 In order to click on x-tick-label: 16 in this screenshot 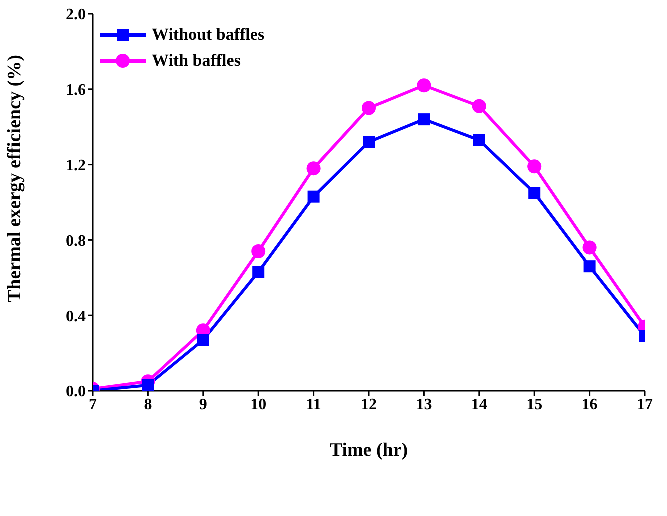, I will do `click(590, 405)`.